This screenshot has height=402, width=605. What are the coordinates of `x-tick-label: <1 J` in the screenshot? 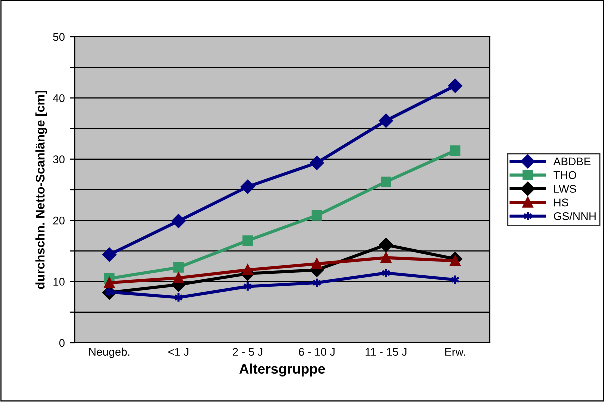 It's located at (178, 352).